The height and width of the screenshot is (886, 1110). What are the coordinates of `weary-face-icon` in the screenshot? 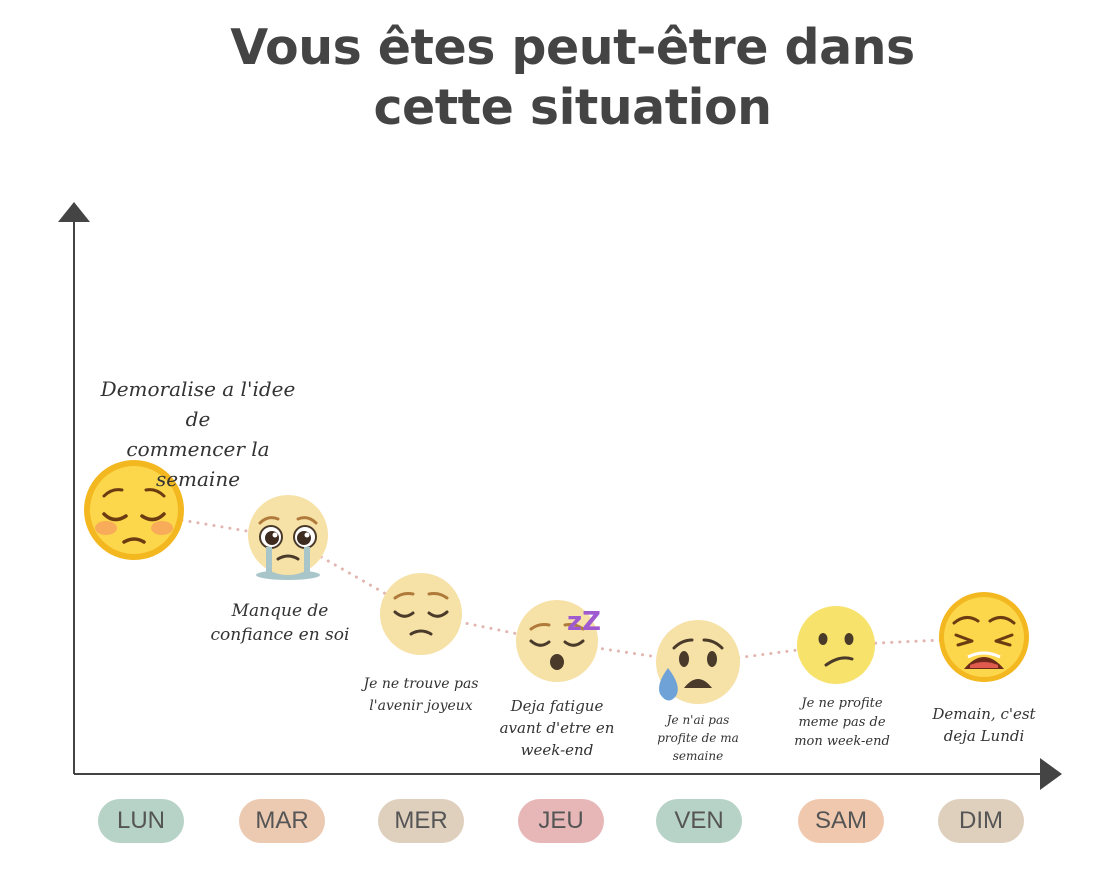 It's located at (984, 637).